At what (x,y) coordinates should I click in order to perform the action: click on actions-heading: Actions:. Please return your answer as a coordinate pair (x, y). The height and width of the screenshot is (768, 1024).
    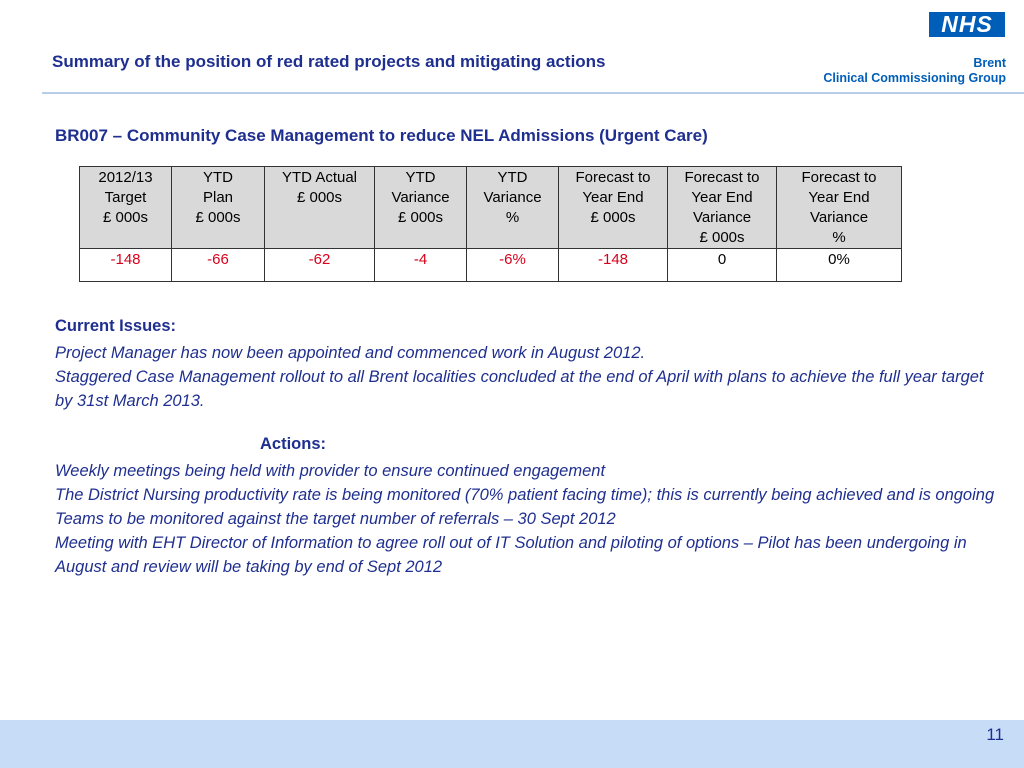
    Looking at the image, I should click on (293, 444).